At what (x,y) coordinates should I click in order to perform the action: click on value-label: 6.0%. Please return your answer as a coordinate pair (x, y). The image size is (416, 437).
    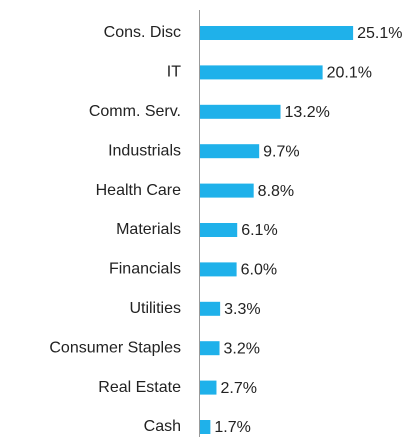
    Looking at the image, I should click on (259, 270).